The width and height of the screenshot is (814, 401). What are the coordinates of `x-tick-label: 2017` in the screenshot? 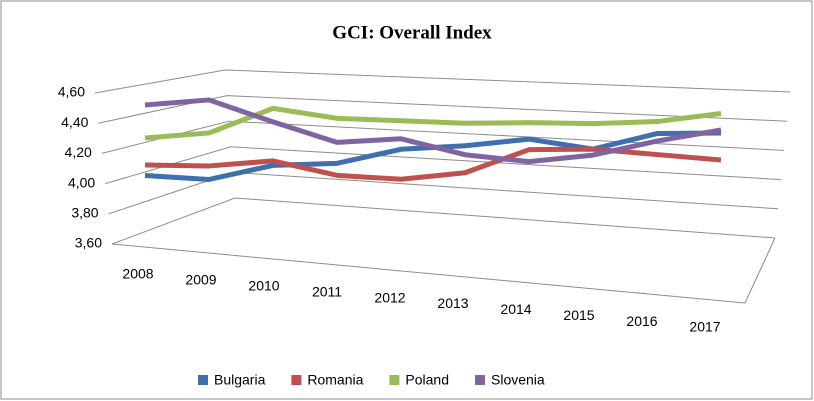 It's located at (704, 327).